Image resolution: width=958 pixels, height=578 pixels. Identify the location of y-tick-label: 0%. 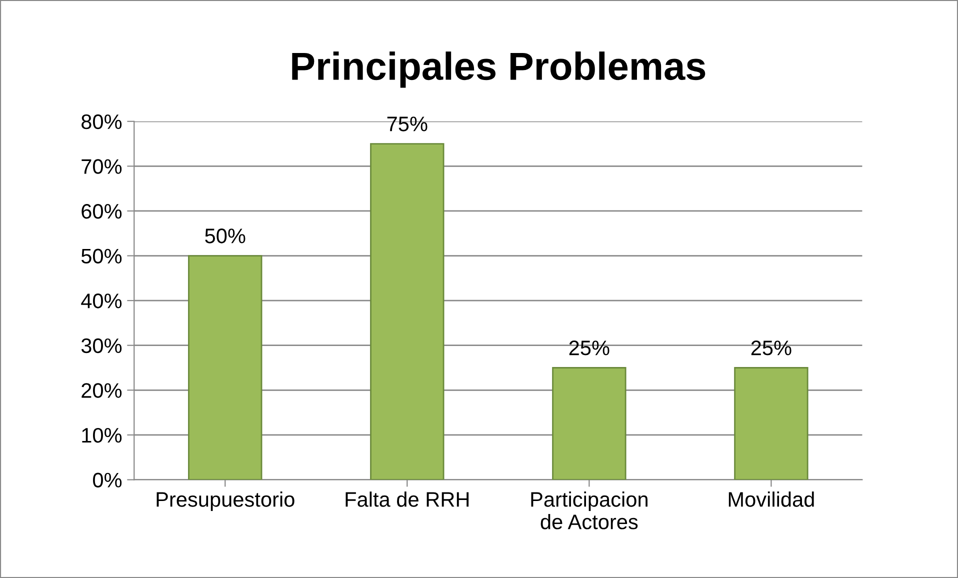
(107, 480).